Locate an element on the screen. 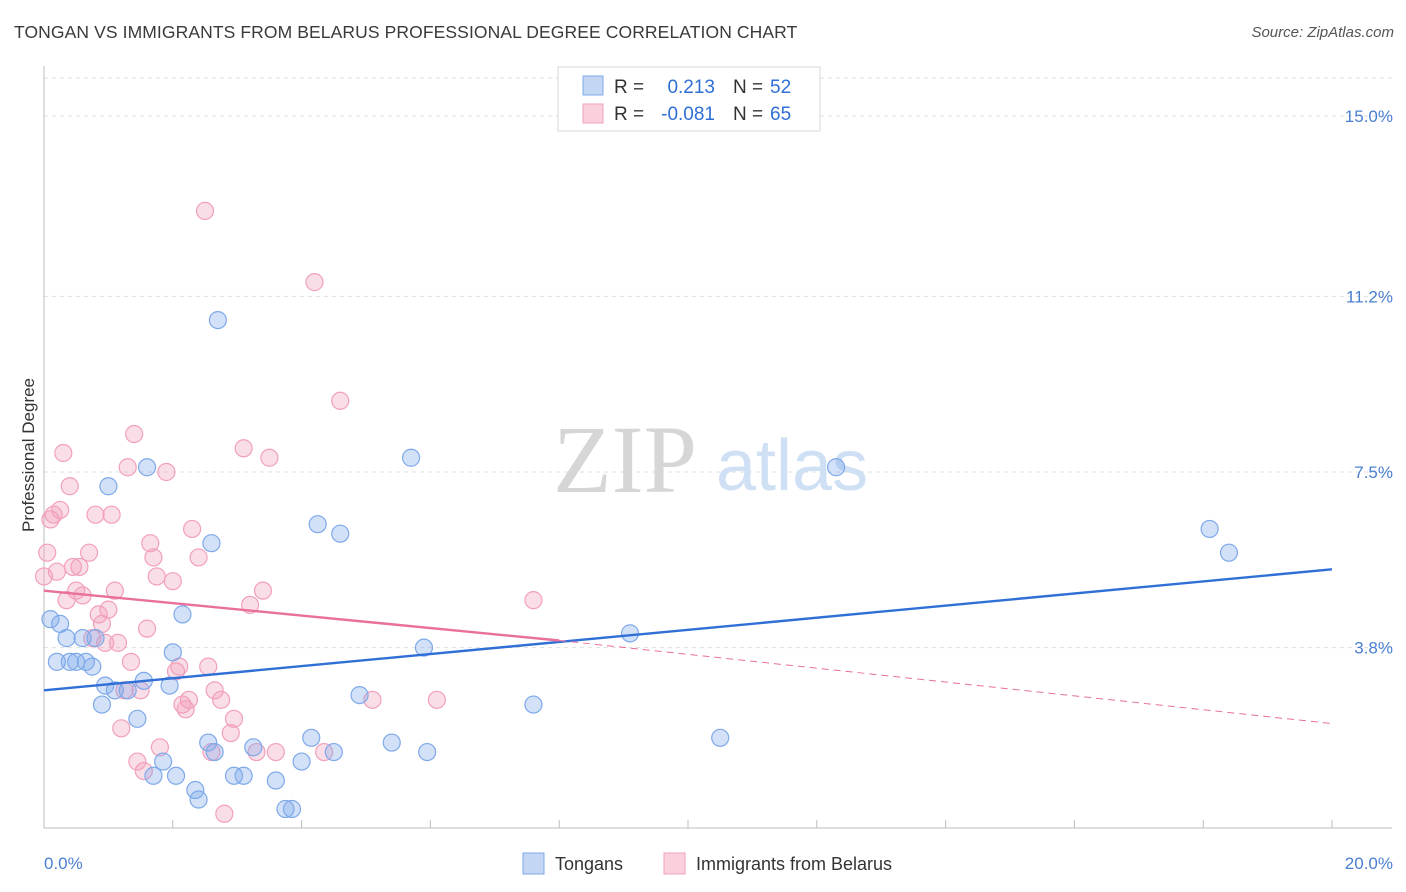 This screenshot has width=1406, height=892. belarus-n-value: 65 is located at coordinates (780, 114).